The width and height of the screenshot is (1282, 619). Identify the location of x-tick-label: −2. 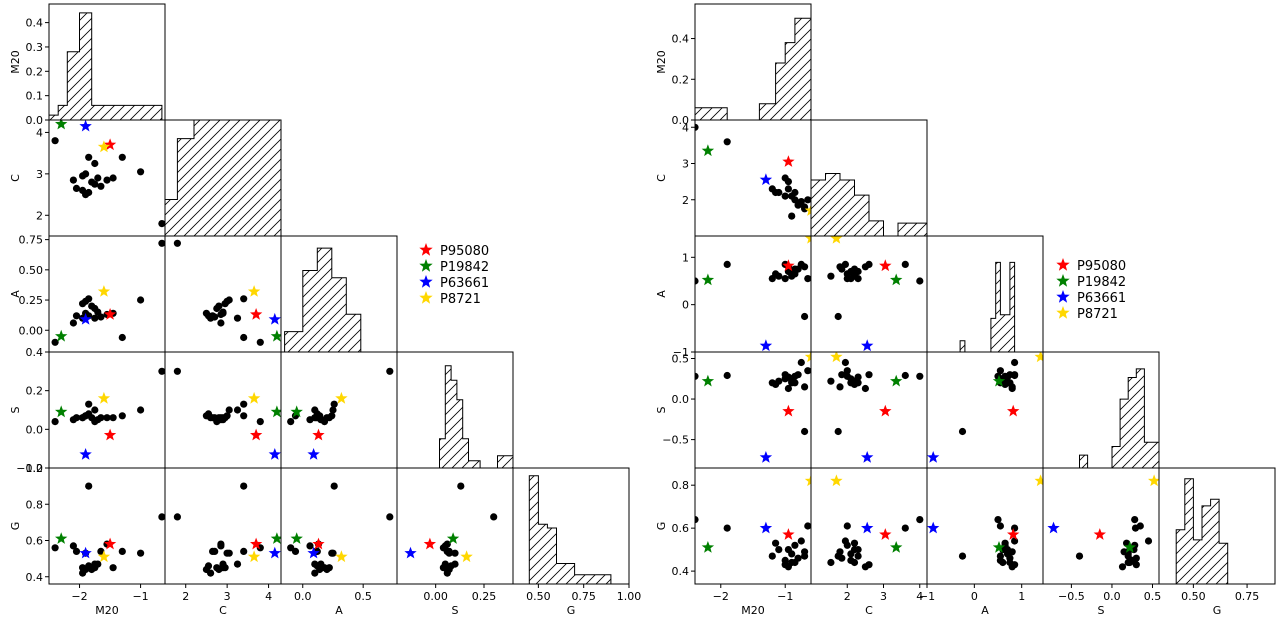
(721, 596).